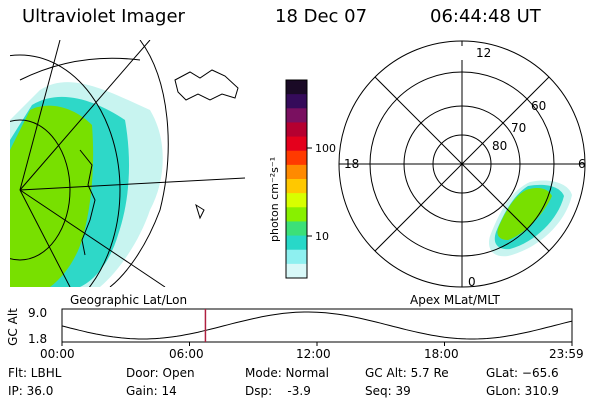  I want to click on colorbar: 100 10 photon cm⁻²s⁻¹, so click(302, 179).